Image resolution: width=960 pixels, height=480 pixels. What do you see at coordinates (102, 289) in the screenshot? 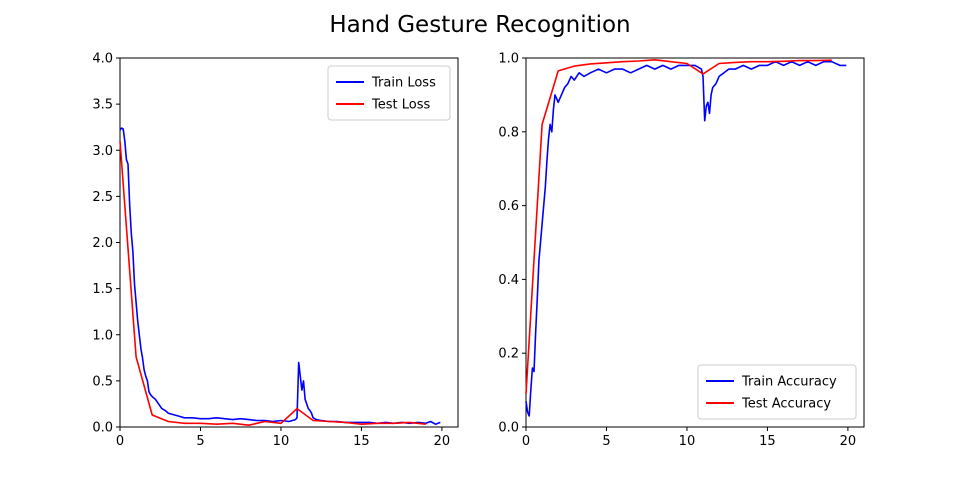
I see `y-tick-label: 1.5` at bounding box center [102, 289].